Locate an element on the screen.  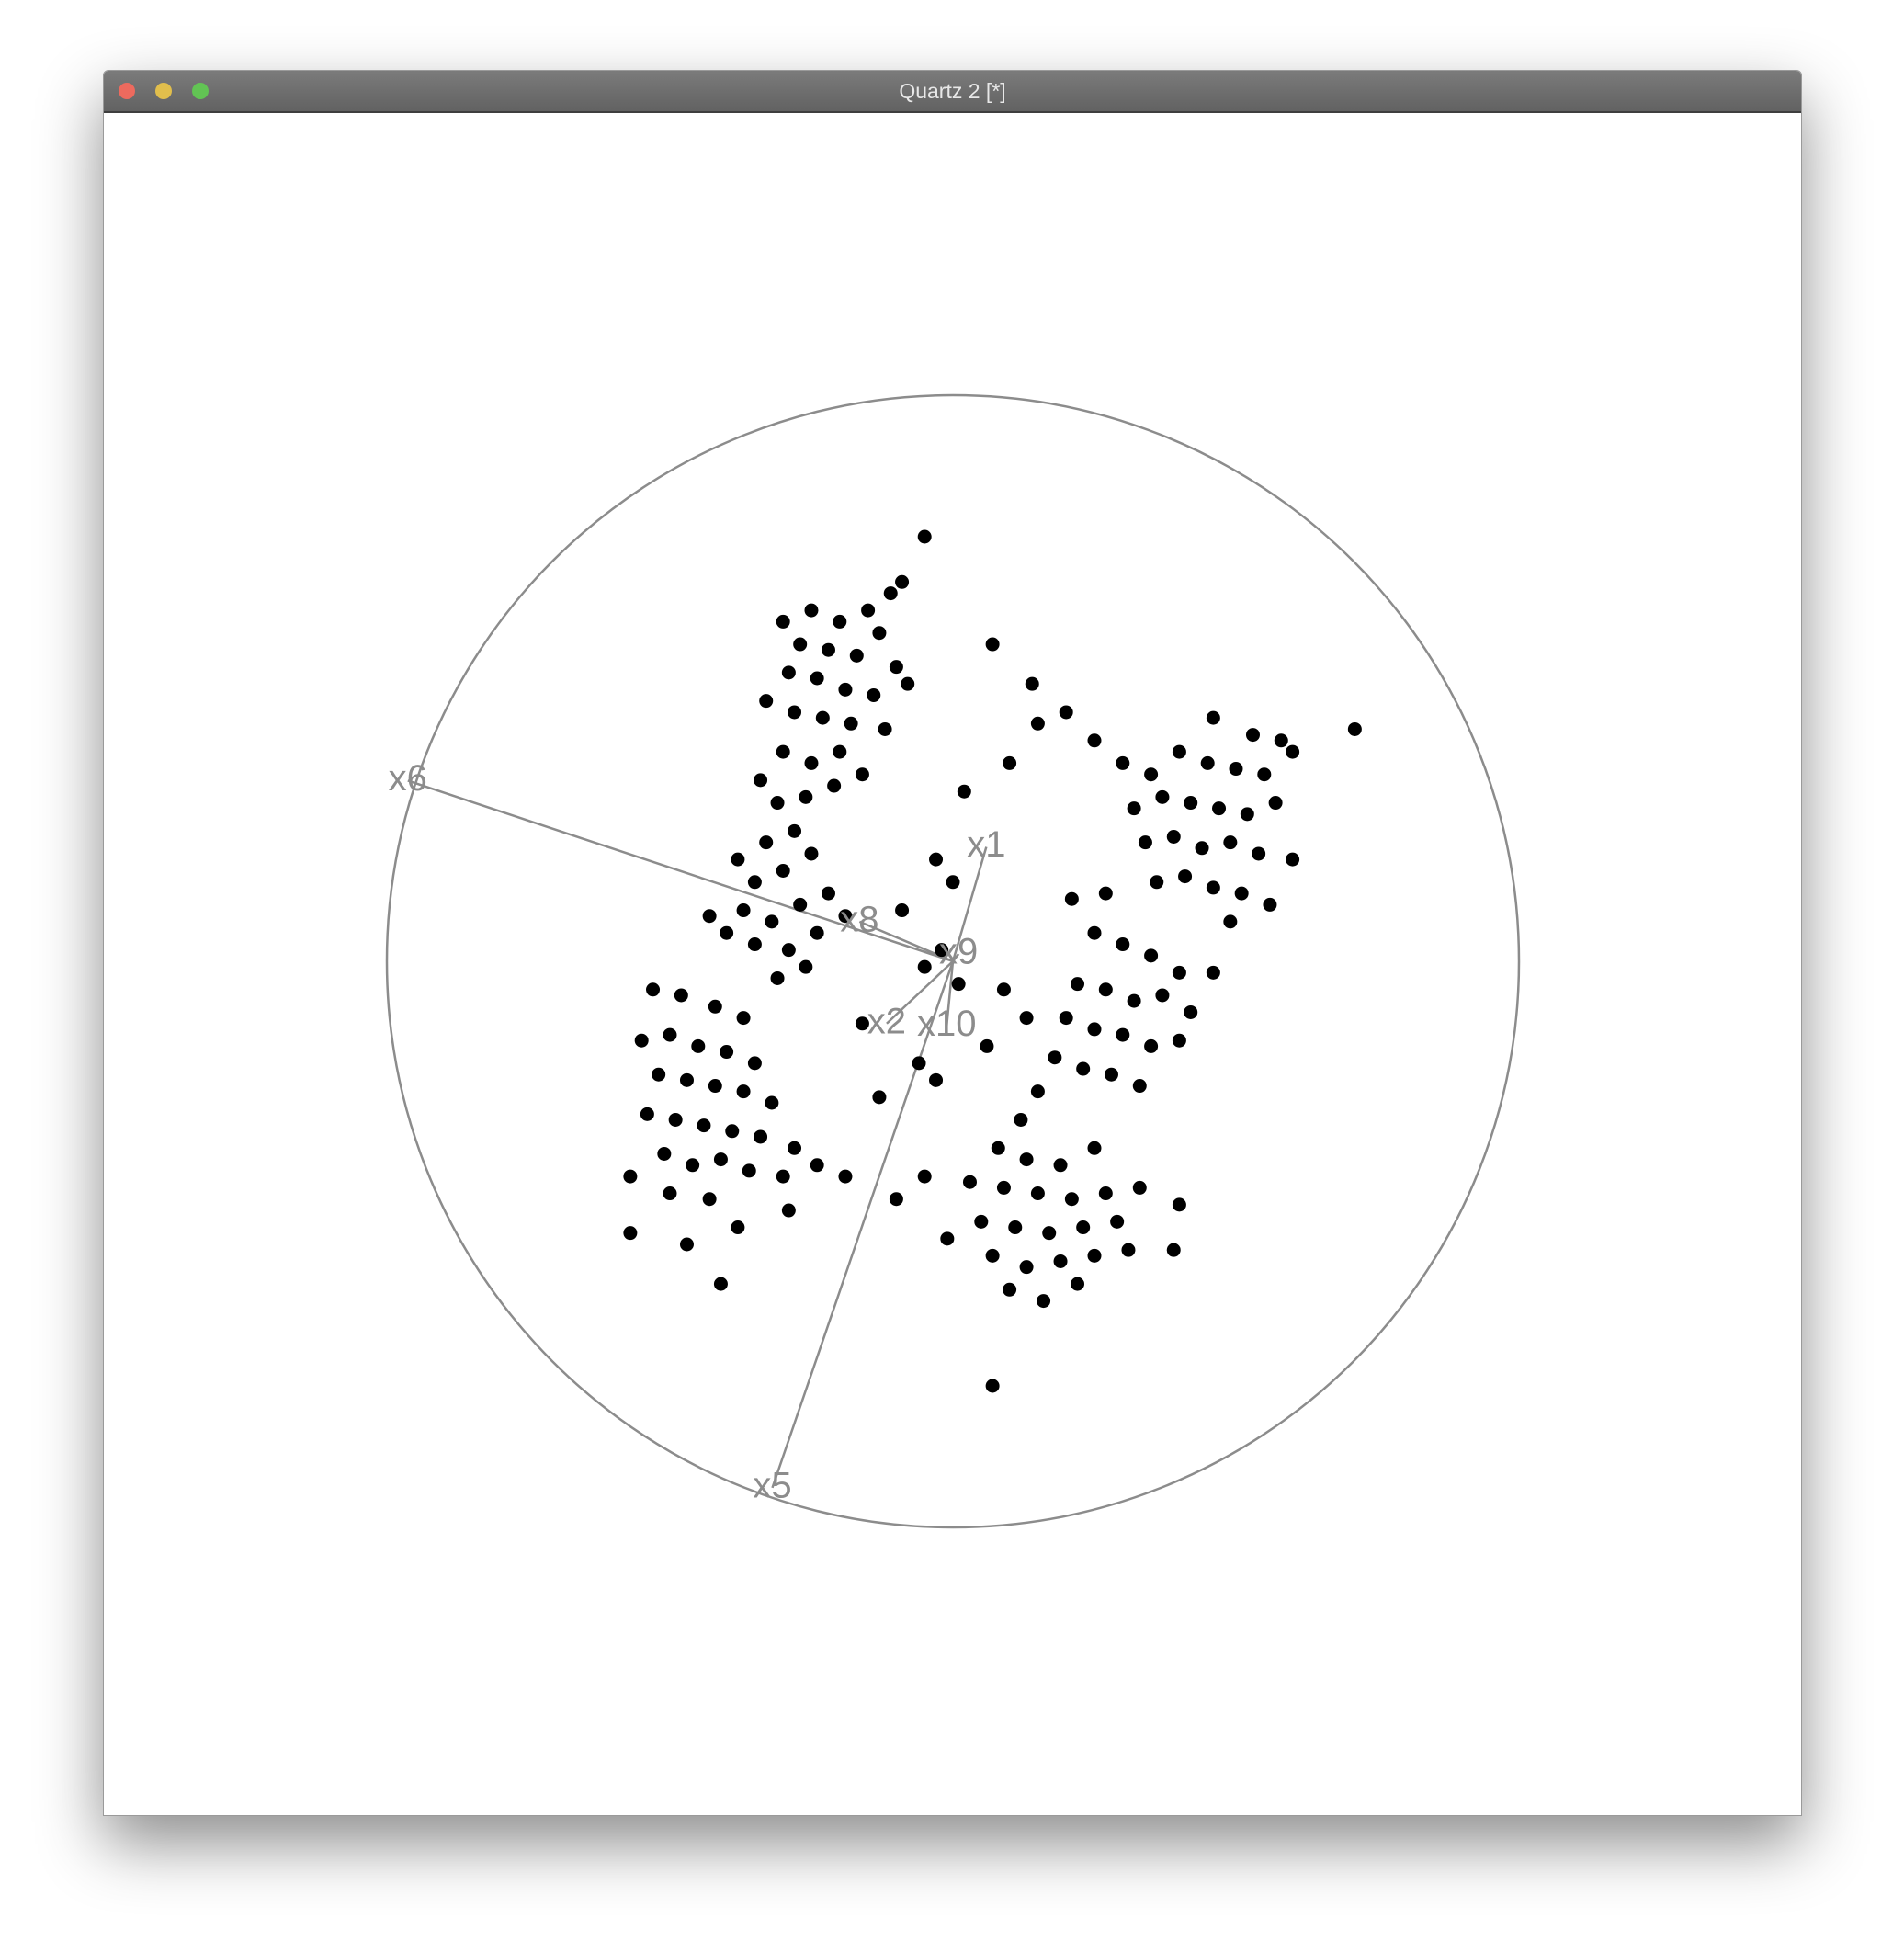
axis-label: x1 is located at coordinates (986, 845).